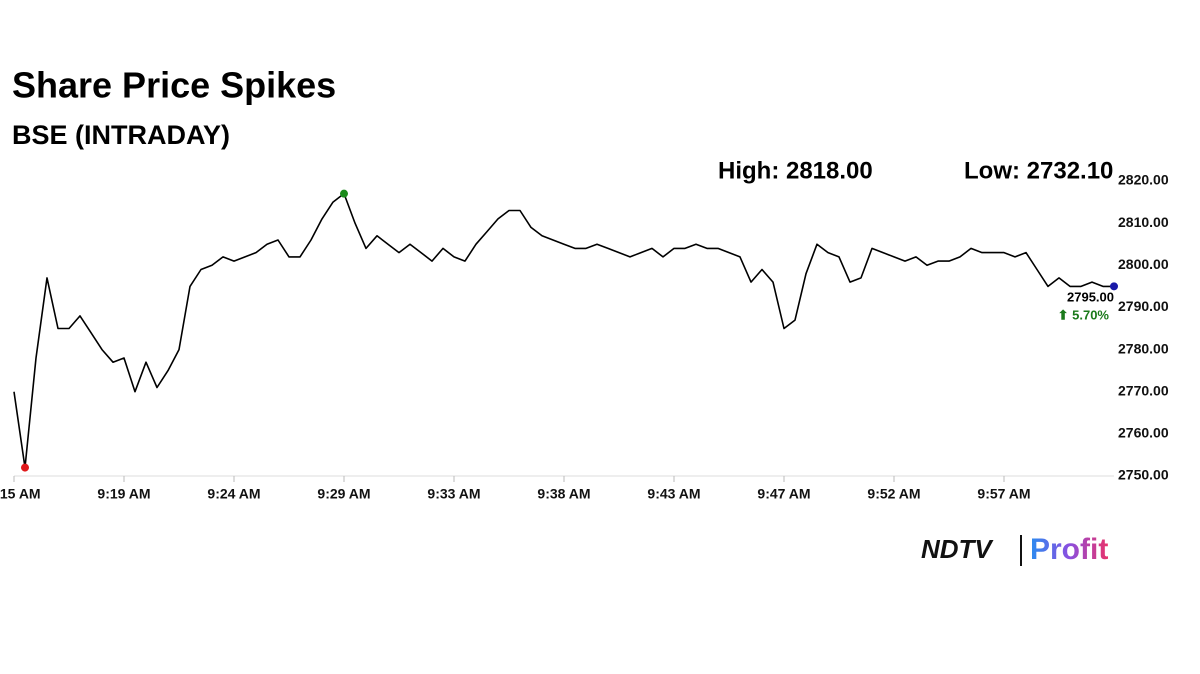  I want to click on high-marker, so click(344, 193).